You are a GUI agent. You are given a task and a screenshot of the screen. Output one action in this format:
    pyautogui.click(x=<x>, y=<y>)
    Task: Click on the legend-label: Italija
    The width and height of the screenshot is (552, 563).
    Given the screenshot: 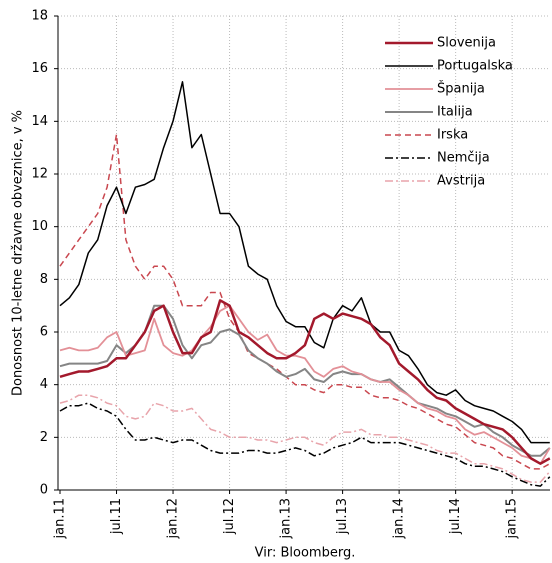 What is the action you would take?
    pyautogui.click(x=455, y=112)
    